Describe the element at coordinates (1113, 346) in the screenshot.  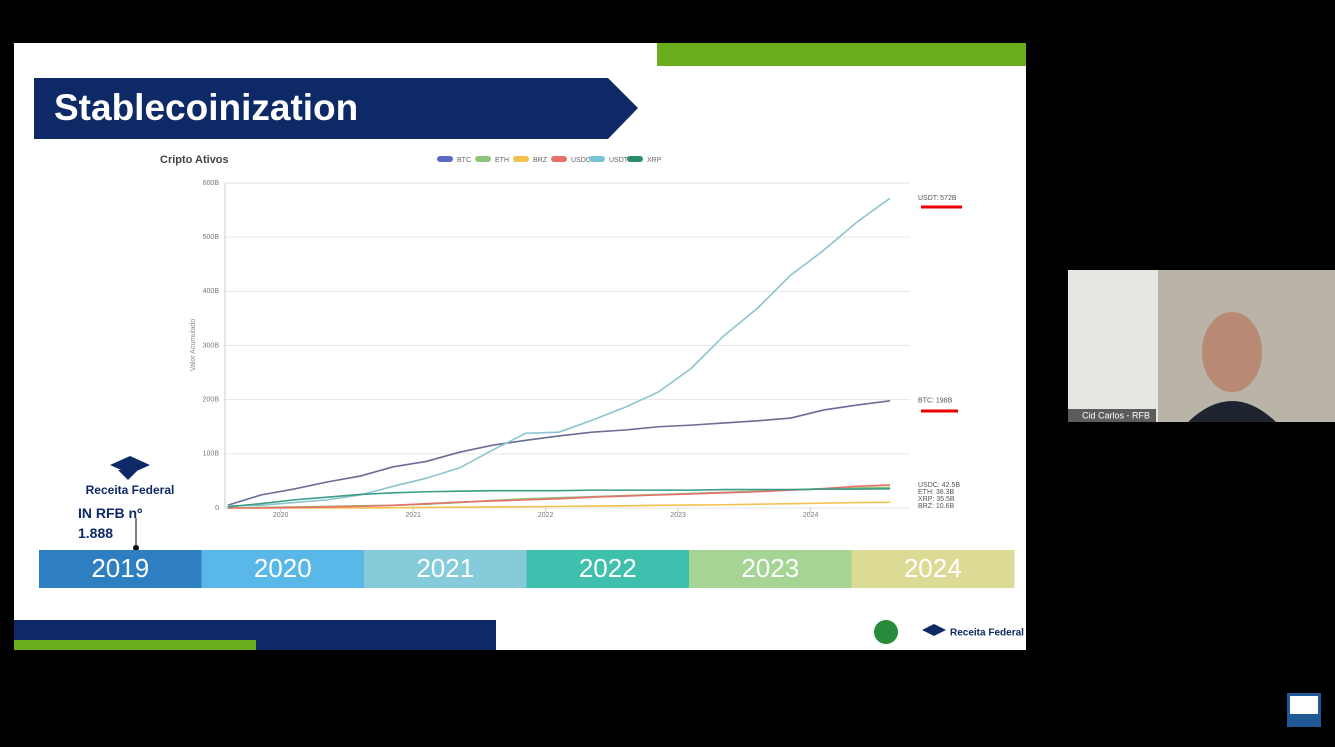
I see `video-window` at that location.